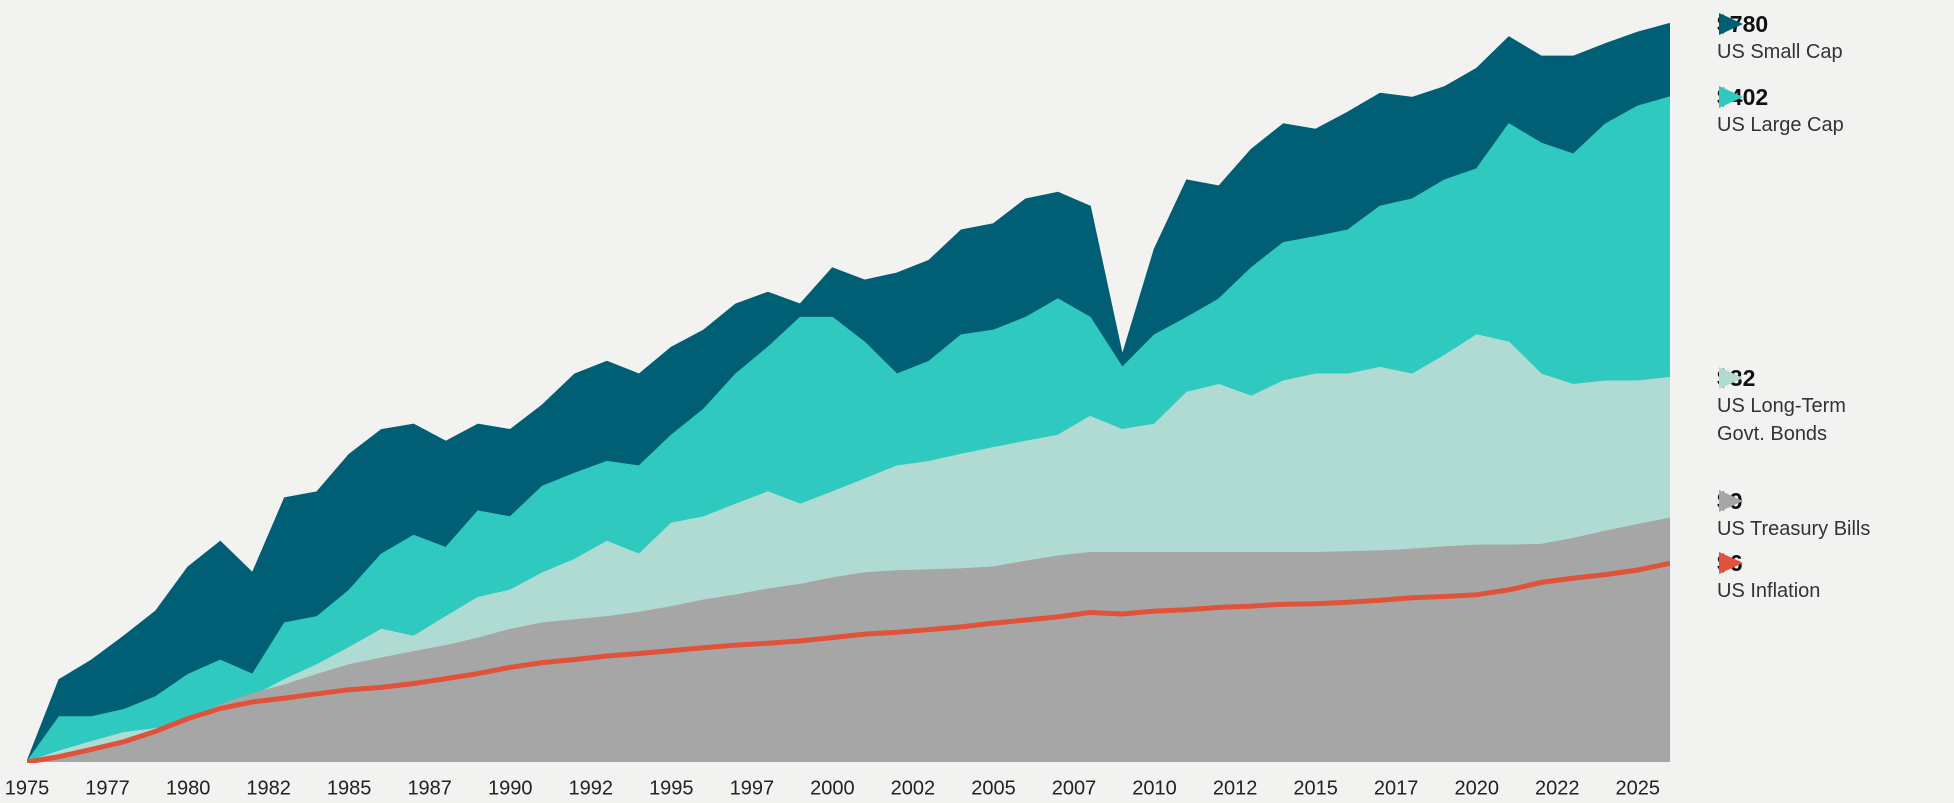 This screenshot has height=803, width=1954. What do you see at coordinates (1235, 788) in the screenshot?
I see `x-tick-label: 2012` at bounding box center [1235, 788].